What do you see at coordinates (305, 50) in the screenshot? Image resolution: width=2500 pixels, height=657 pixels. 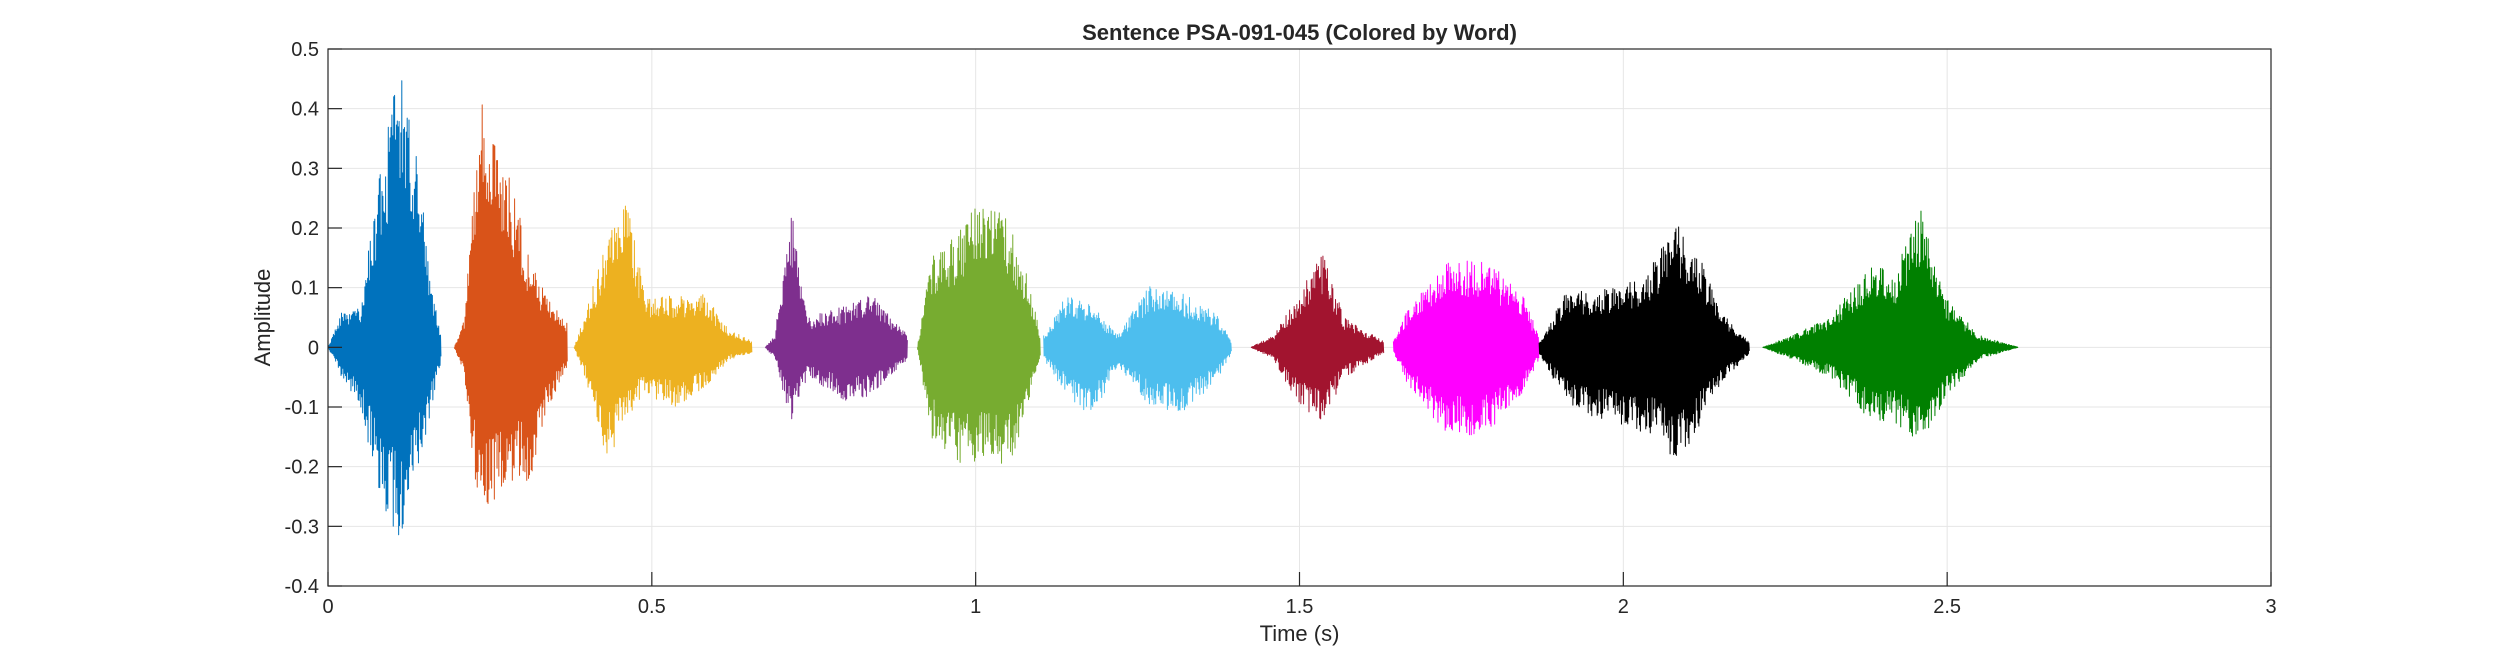 I see `y-tick-label: 0.5` at bounding box center [305, 50].